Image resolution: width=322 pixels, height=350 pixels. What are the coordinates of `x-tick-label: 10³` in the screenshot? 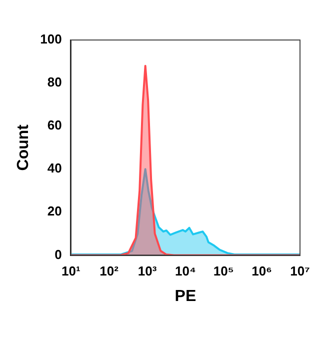 It's located at (148, 271).